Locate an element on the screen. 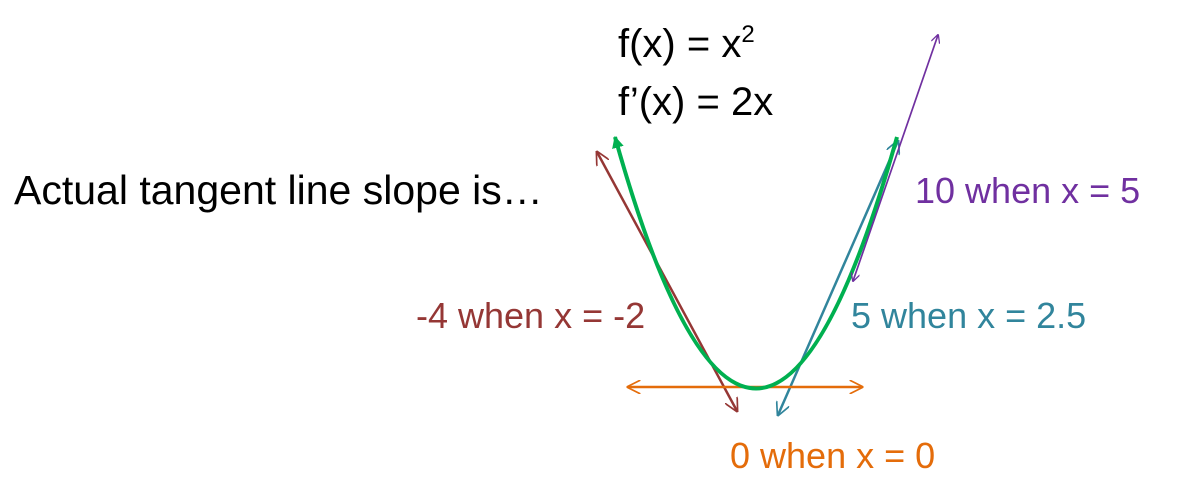 The height and width of the screenshot is (487, 1178). slope-label-x-0: 0 when x = 0 is located at coordinates (833, 455).